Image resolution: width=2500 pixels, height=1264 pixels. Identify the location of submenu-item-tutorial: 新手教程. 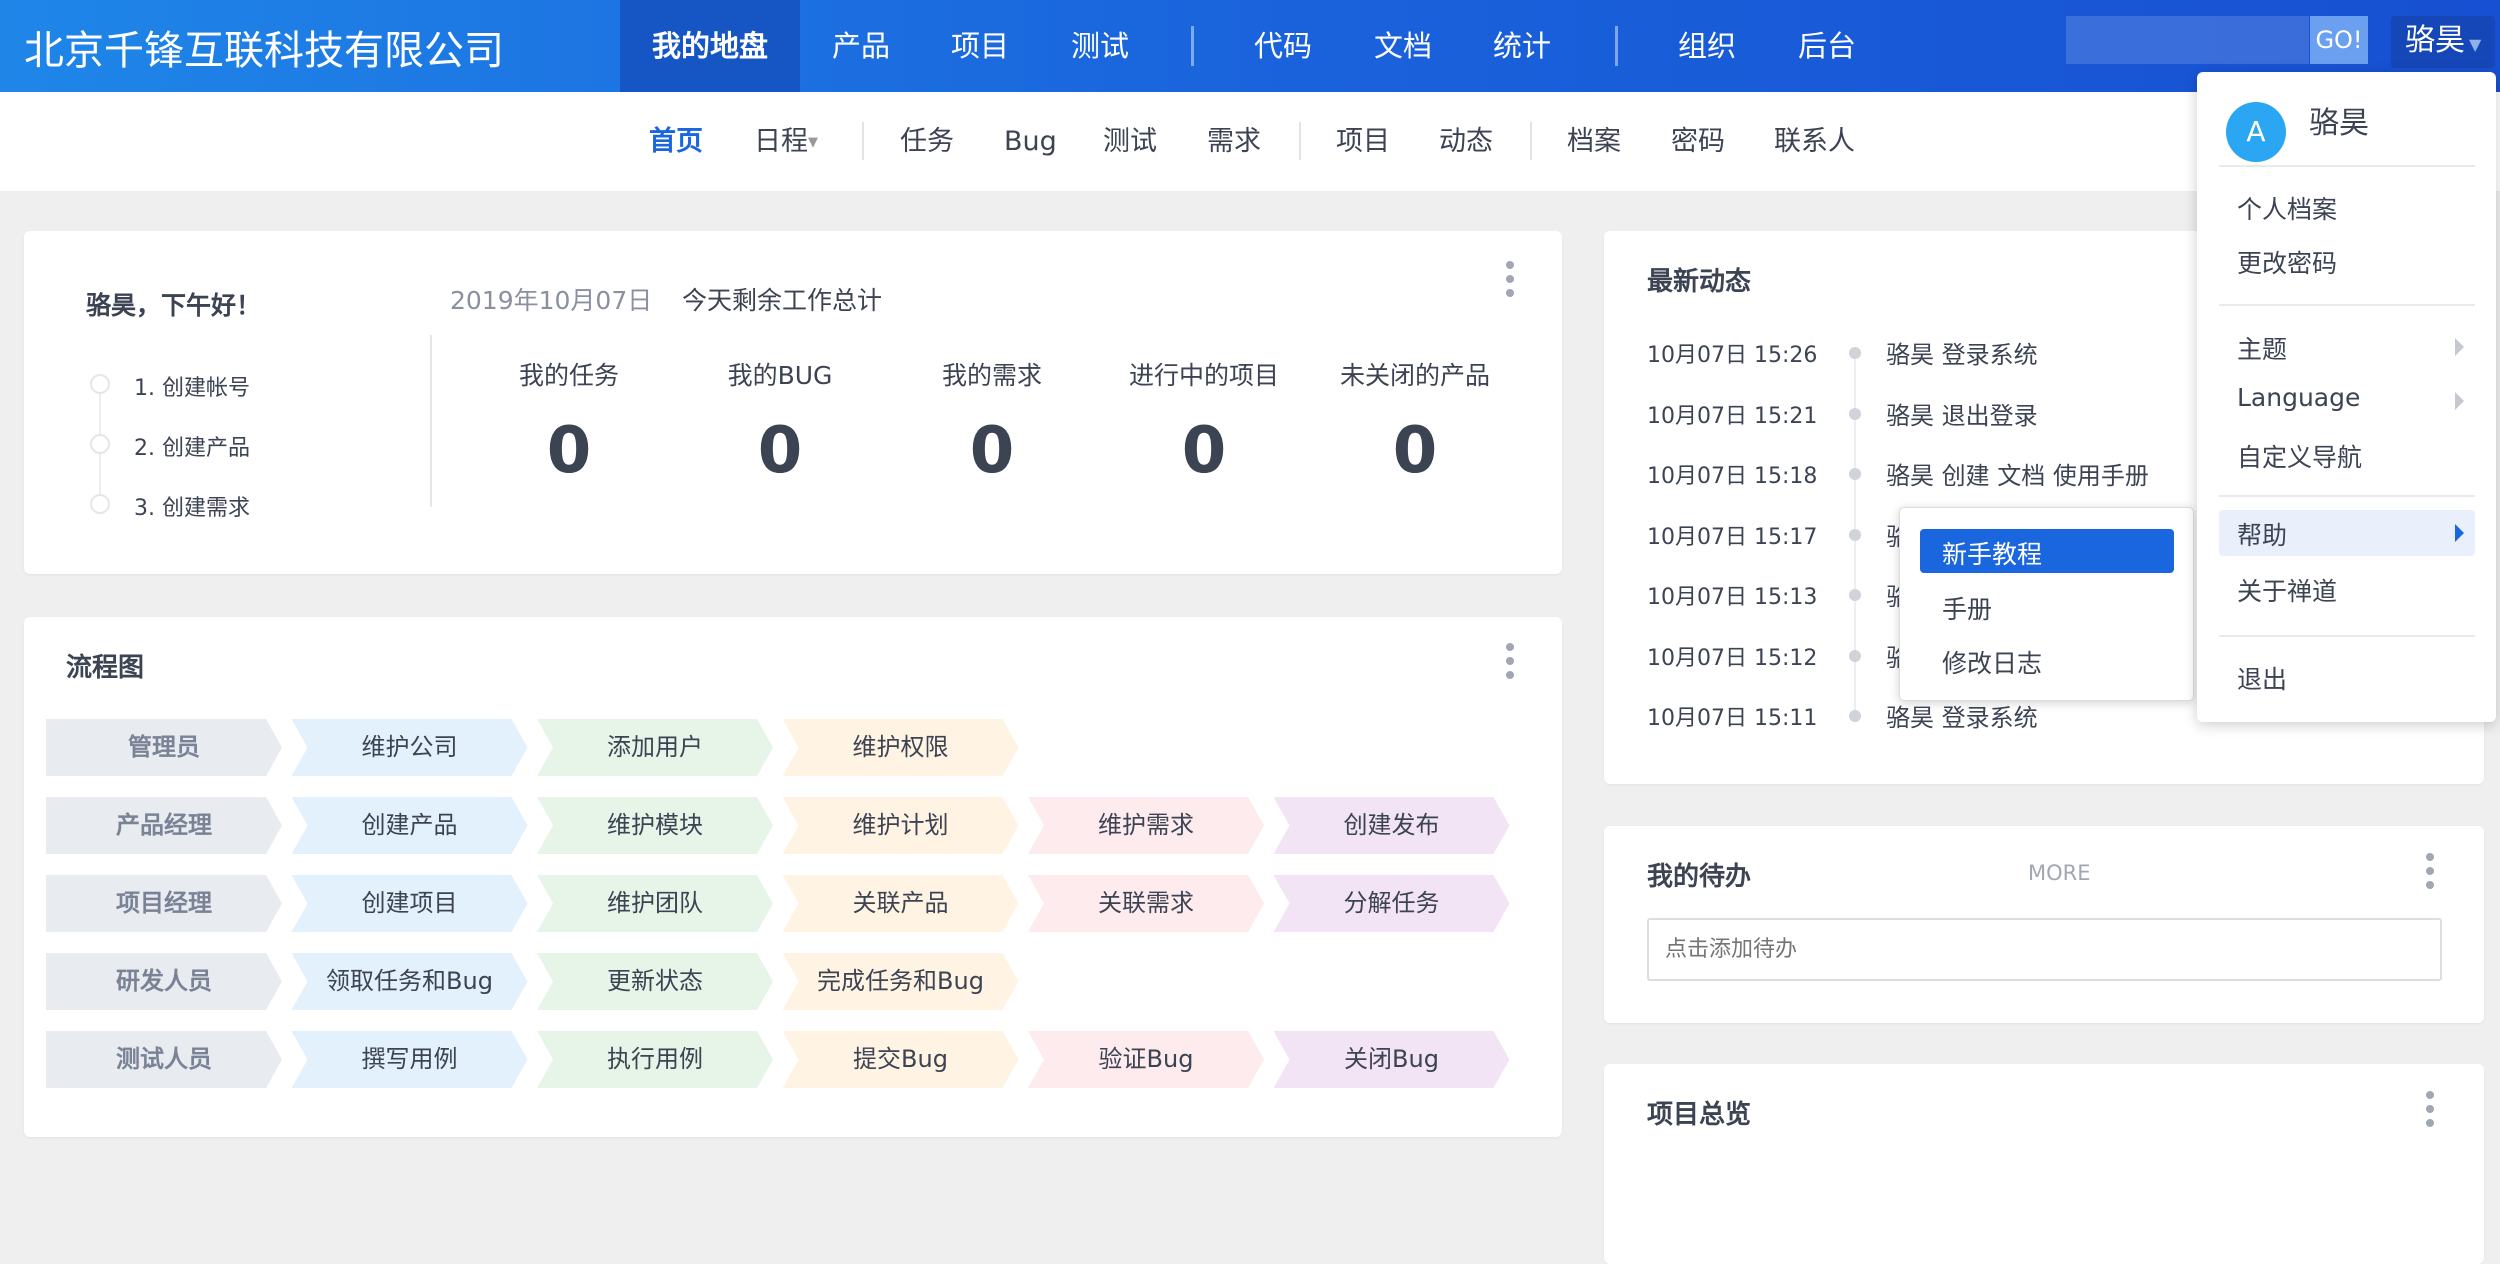
(2047, 551).